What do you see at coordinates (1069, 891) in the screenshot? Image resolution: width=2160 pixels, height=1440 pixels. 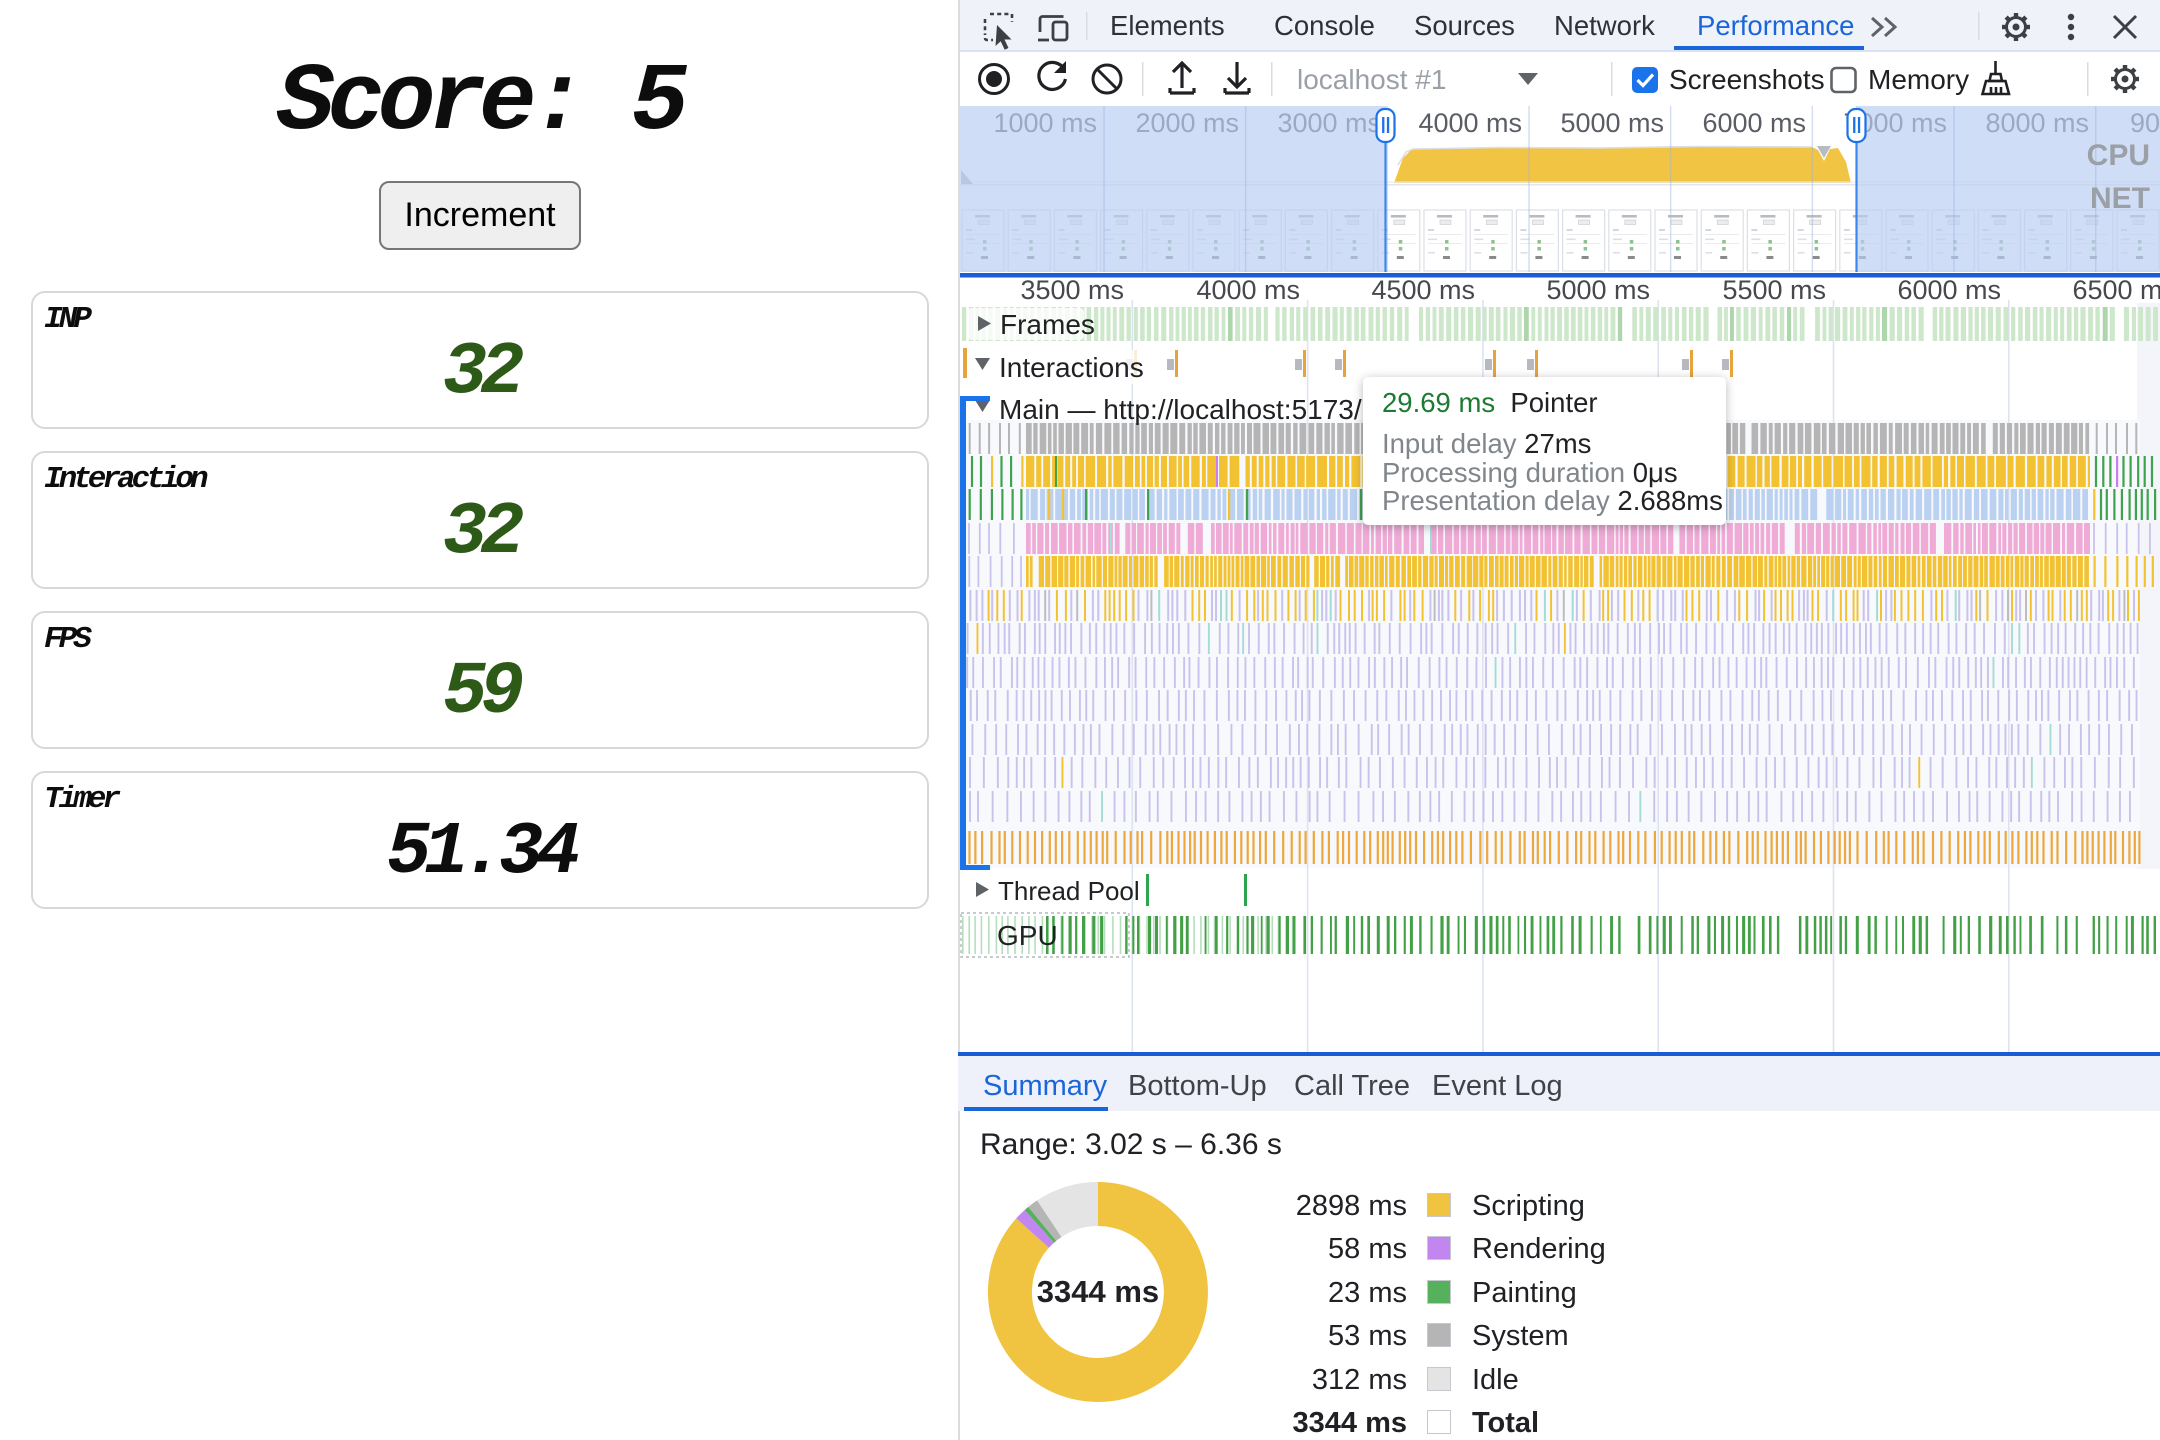 I see `svg-text: Thread Pool` at bounding box center [1069, 891].